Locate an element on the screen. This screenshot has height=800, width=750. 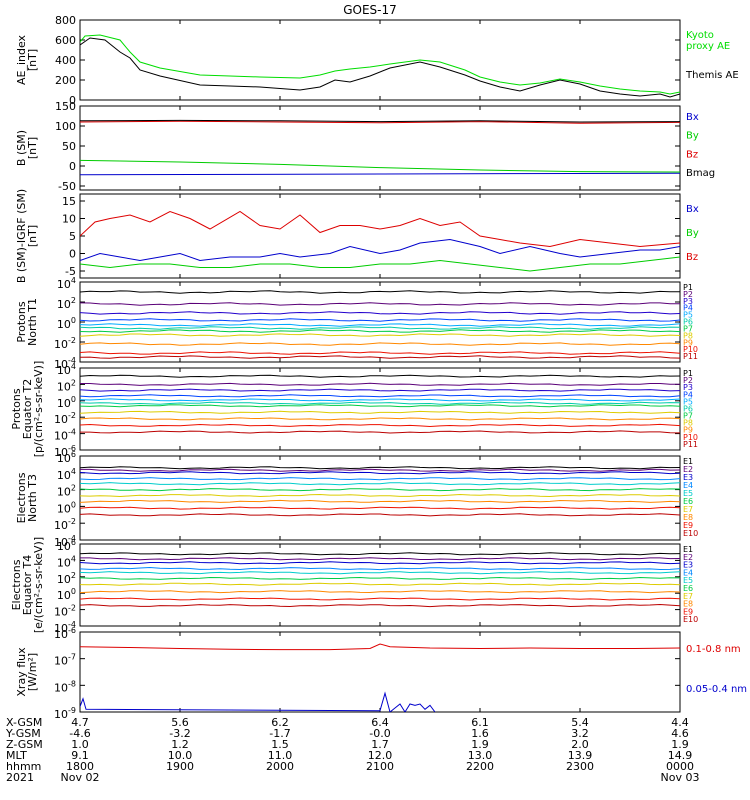
ephemeris-value: 2000 is located at coordinates (280, 766).